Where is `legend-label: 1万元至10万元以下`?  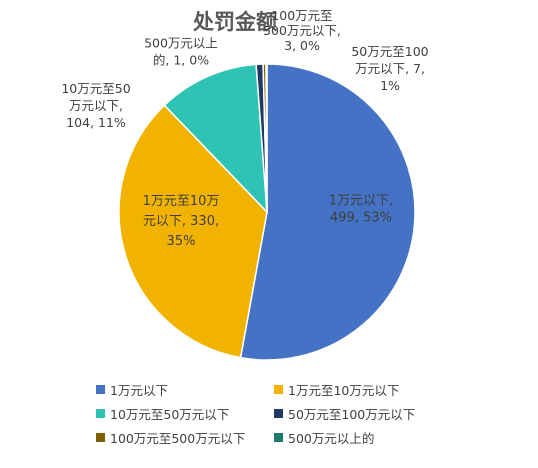 legend-label: 1万元至10万元以下 is located at coordinates (344, 390).